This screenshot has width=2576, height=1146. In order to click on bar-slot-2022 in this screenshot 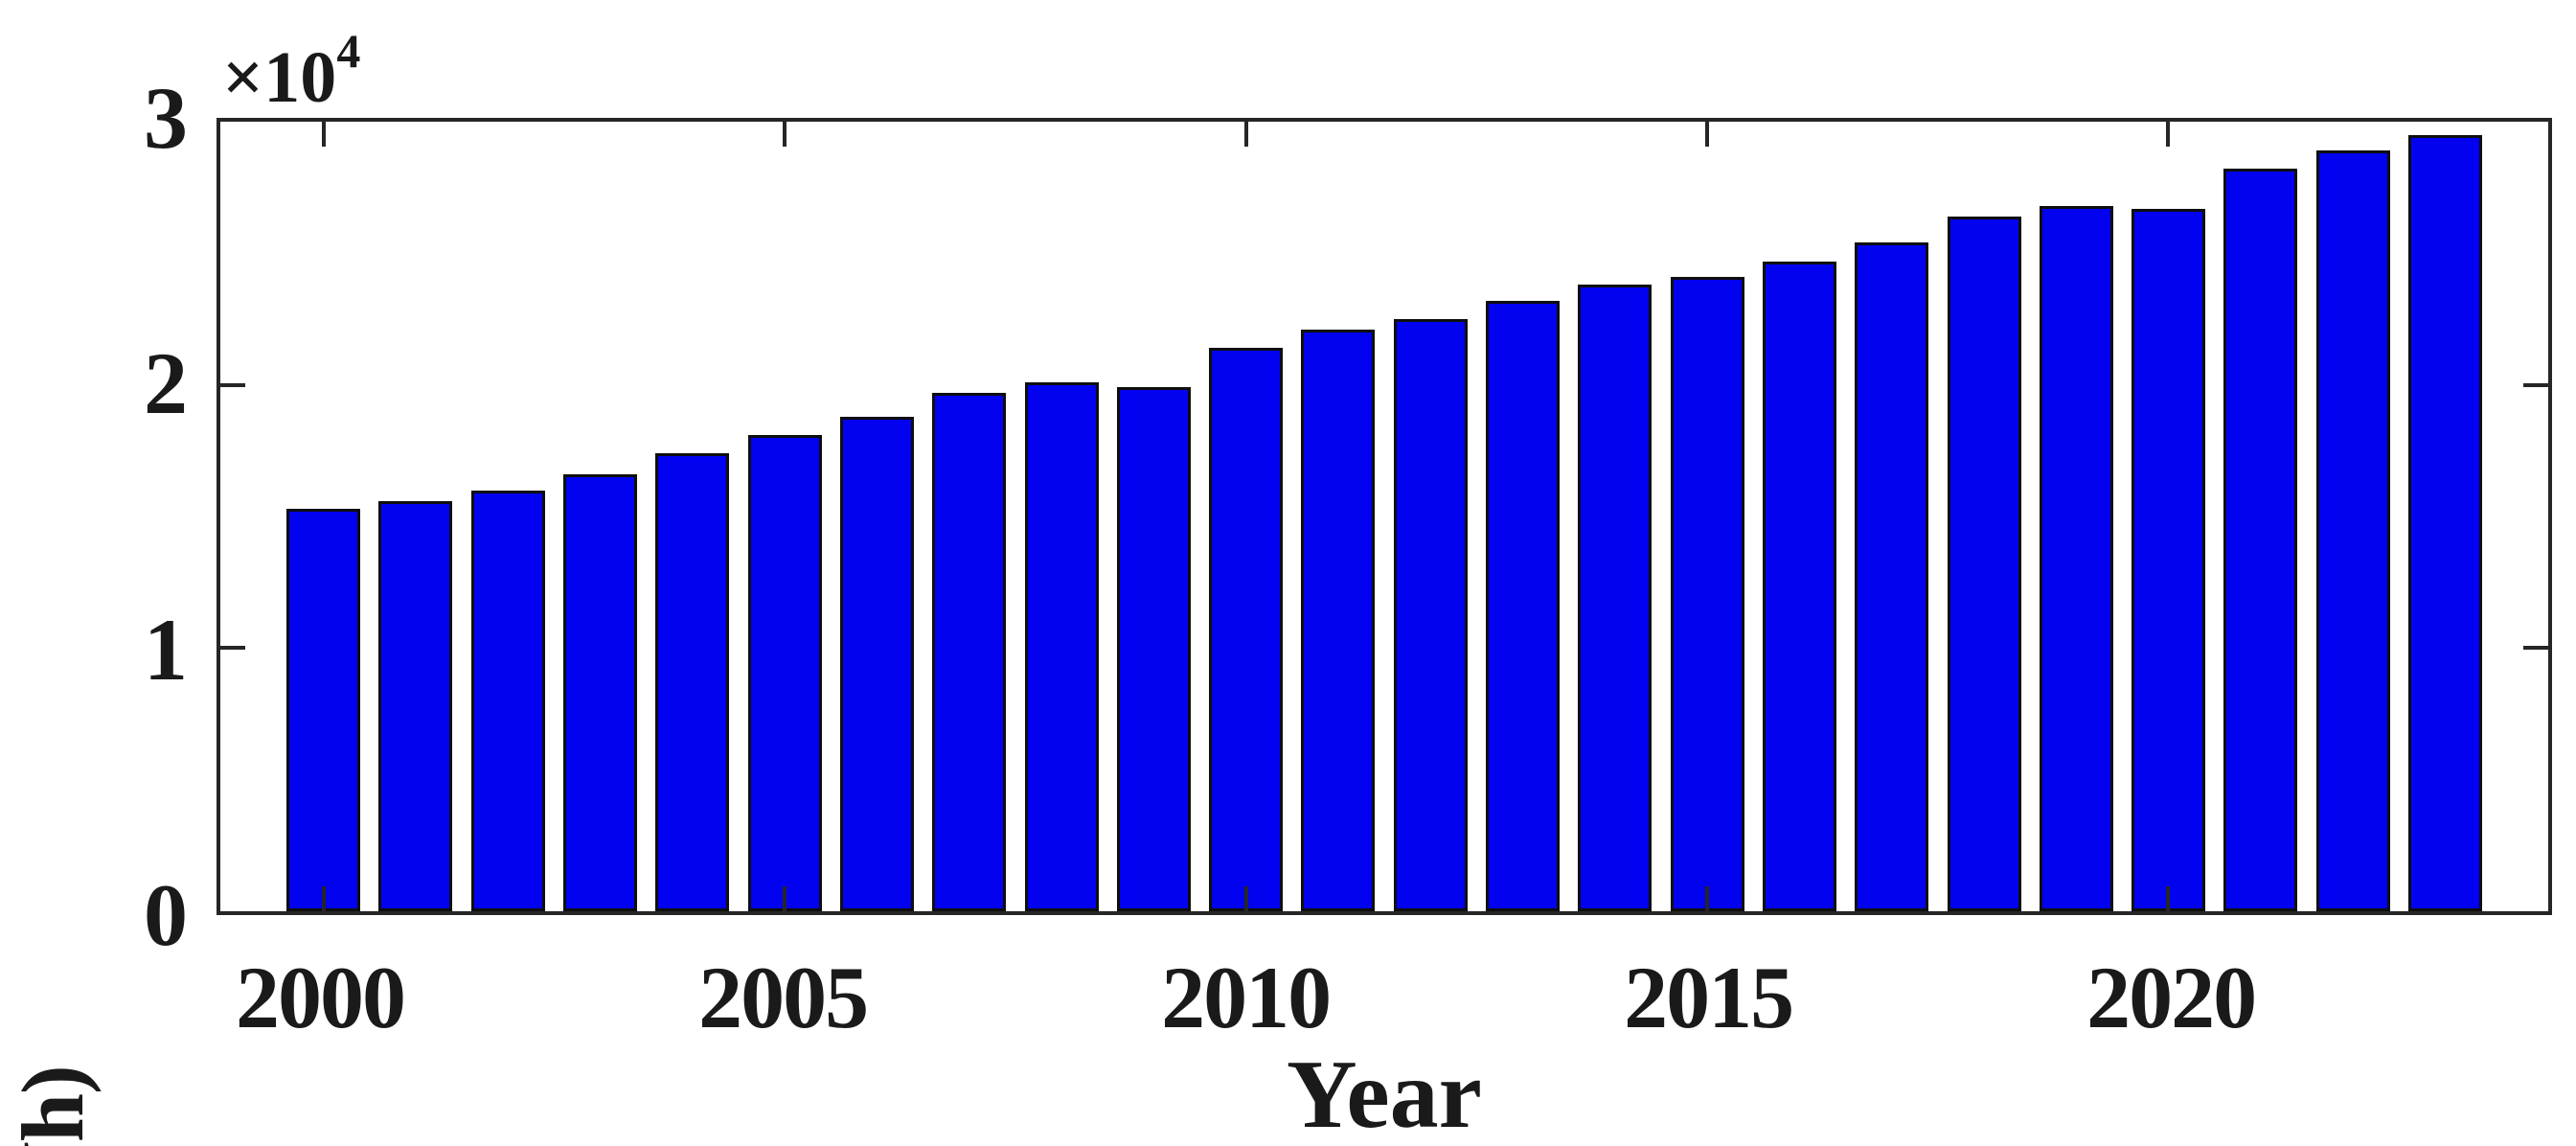, I will do `click(2353, 516)`.